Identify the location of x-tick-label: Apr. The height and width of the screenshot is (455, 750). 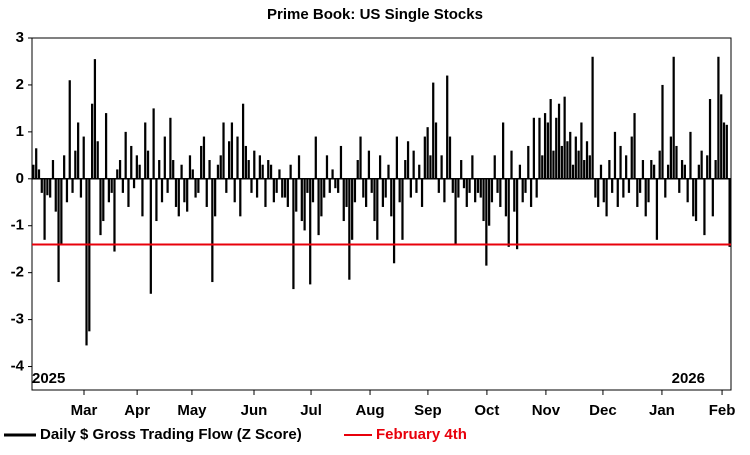
(137, 410).